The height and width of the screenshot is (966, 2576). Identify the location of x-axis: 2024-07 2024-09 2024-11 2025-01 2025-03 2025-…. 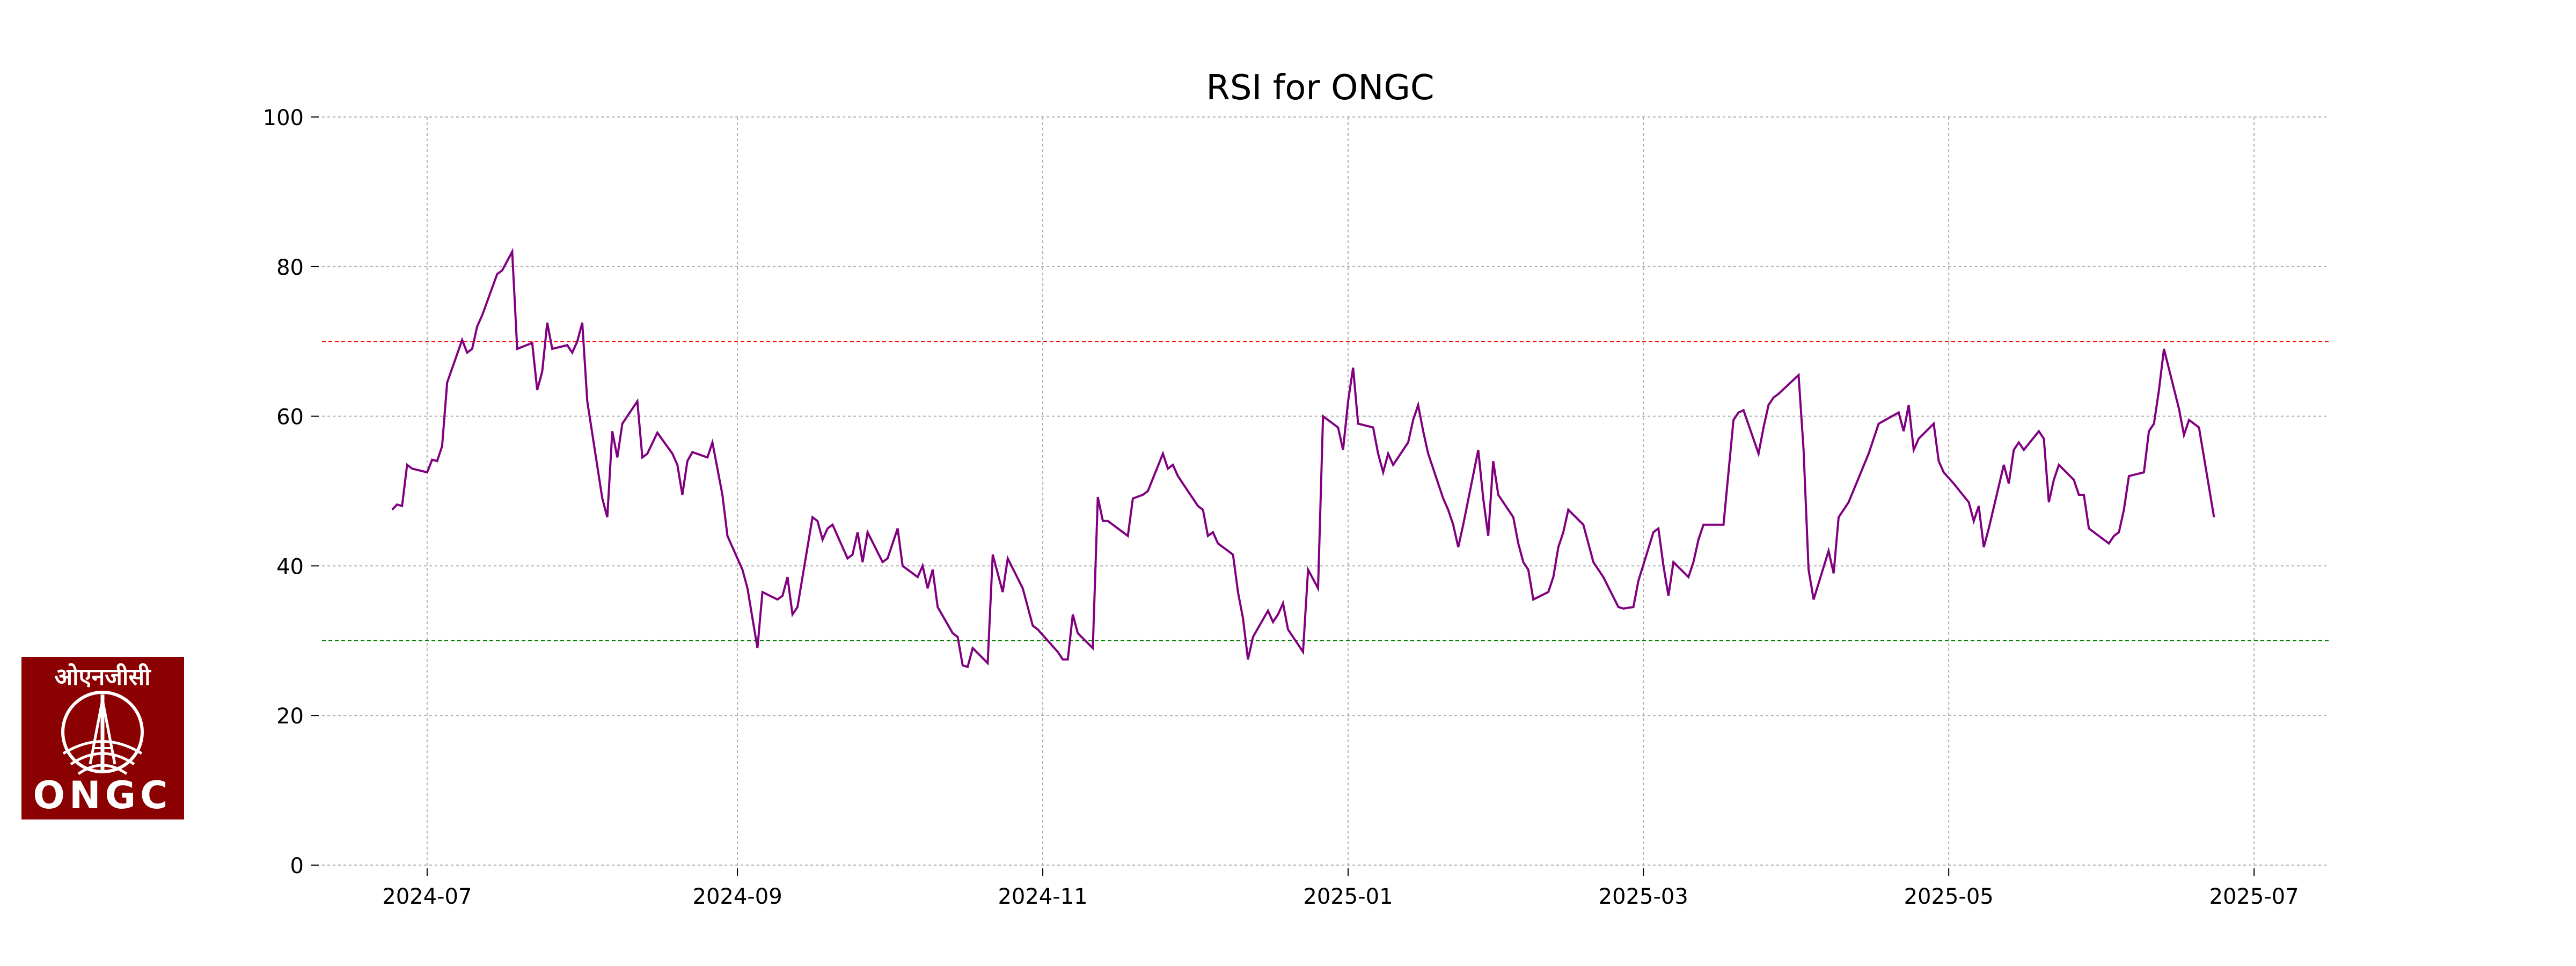
(1340, 888).